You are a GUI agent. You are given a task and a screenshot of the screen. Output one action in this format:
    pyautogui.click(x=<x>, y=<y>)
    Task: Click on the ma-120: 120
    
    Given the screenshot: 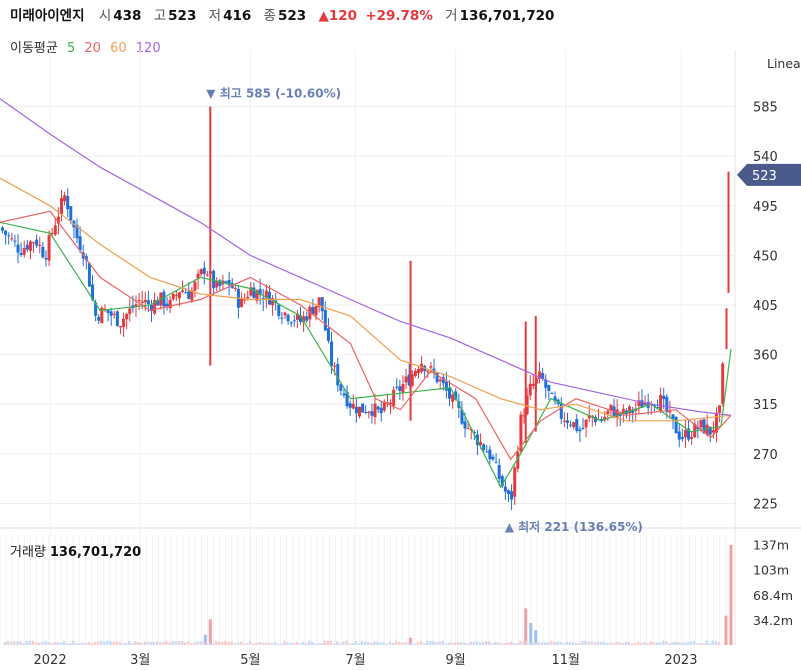 What is the action you would take?
    pyautogui.click(x=148, y=48)
    